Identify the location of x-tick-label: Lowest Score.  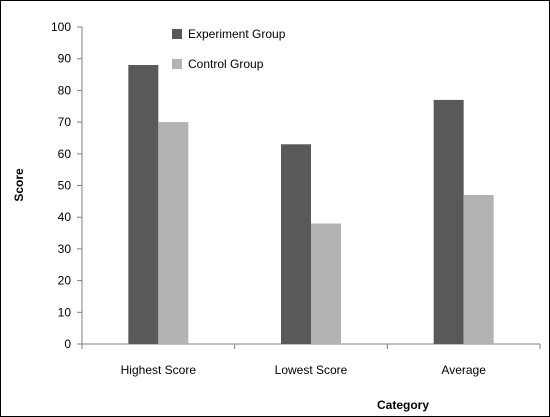
(311, 370).